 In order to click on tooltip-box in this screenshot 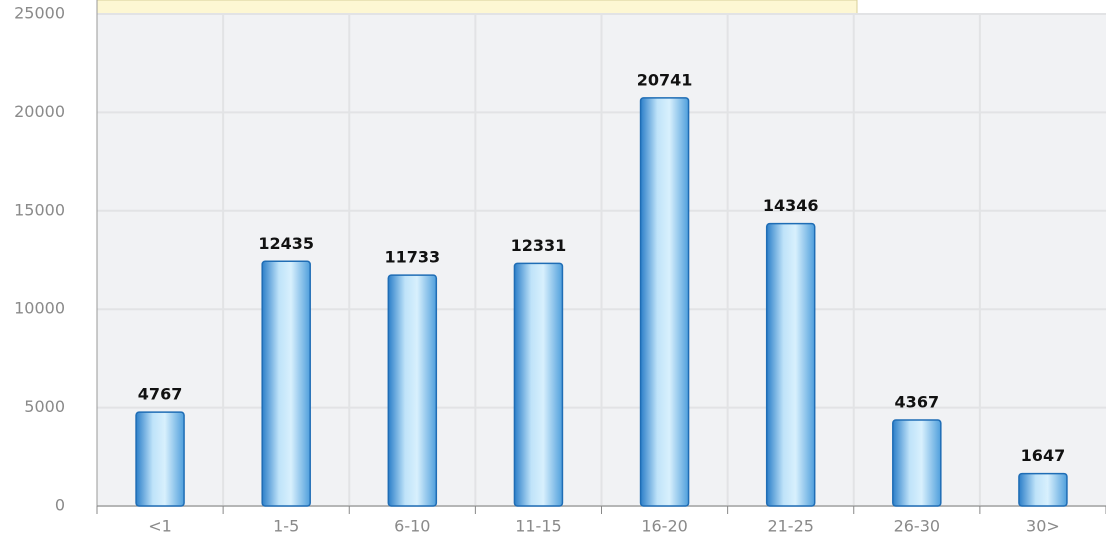, I will do `click(477, 7)`.